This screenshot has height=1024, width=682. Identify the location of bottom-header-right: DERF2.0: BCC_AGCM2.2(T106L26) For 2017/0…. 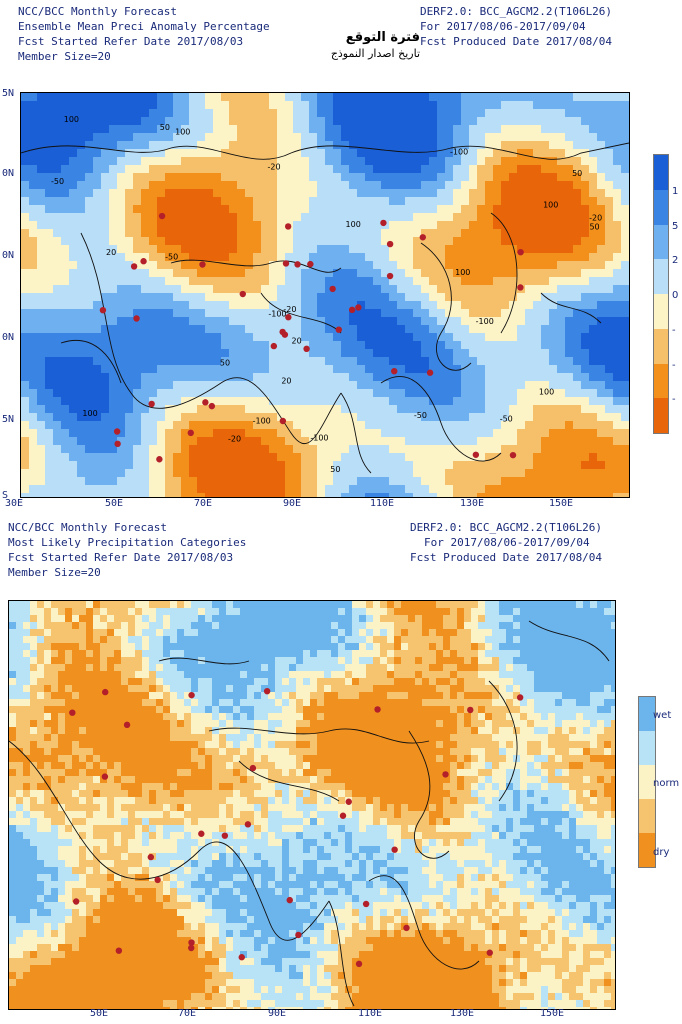
(506, 542).